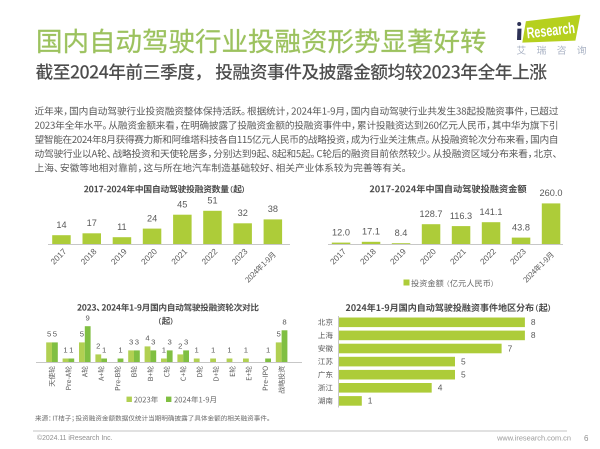  I want to click on svg-text: 43.8, so click(521, 227).